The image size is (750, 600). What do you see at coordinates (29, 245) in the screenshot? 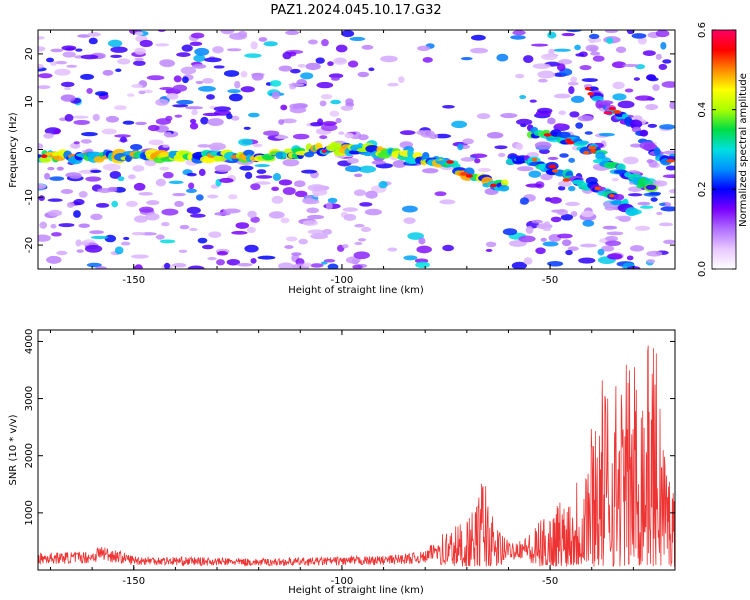
I see `spectrogram-y-tick-label: -20` at bounding box center [29, 245].